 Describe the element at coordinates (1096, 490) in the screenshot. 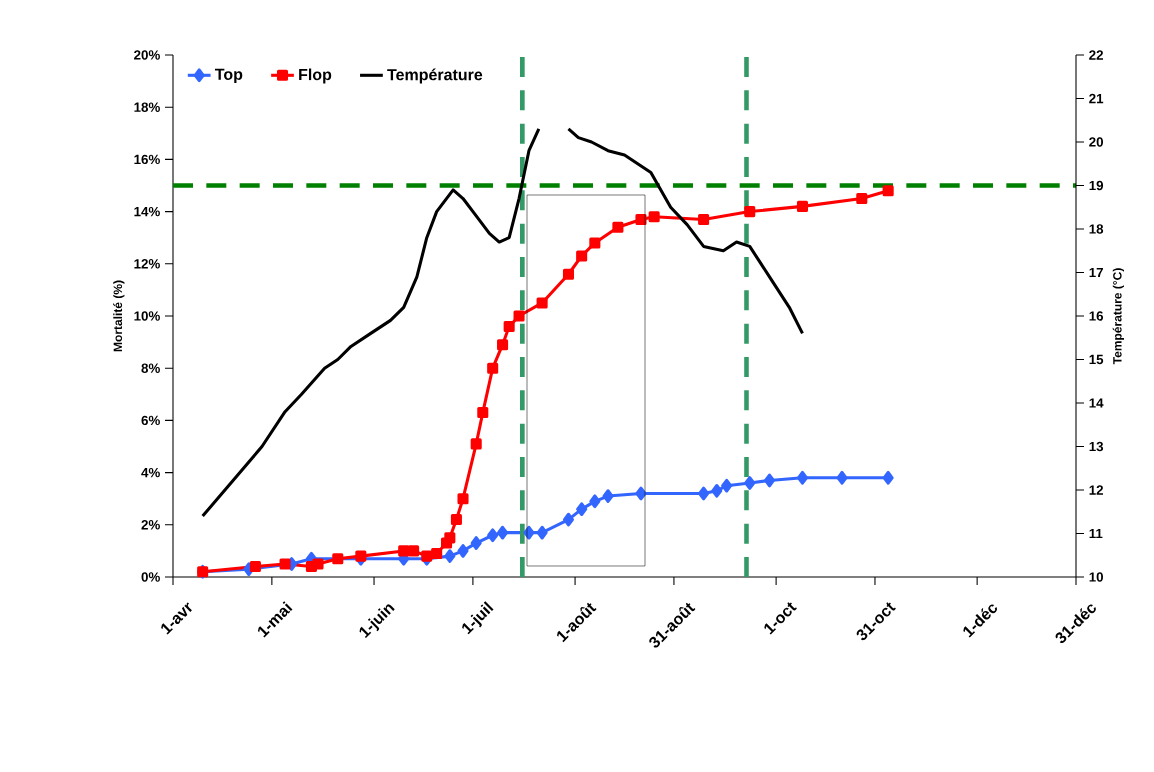

I see `y2-tick-label: 12` at that location.